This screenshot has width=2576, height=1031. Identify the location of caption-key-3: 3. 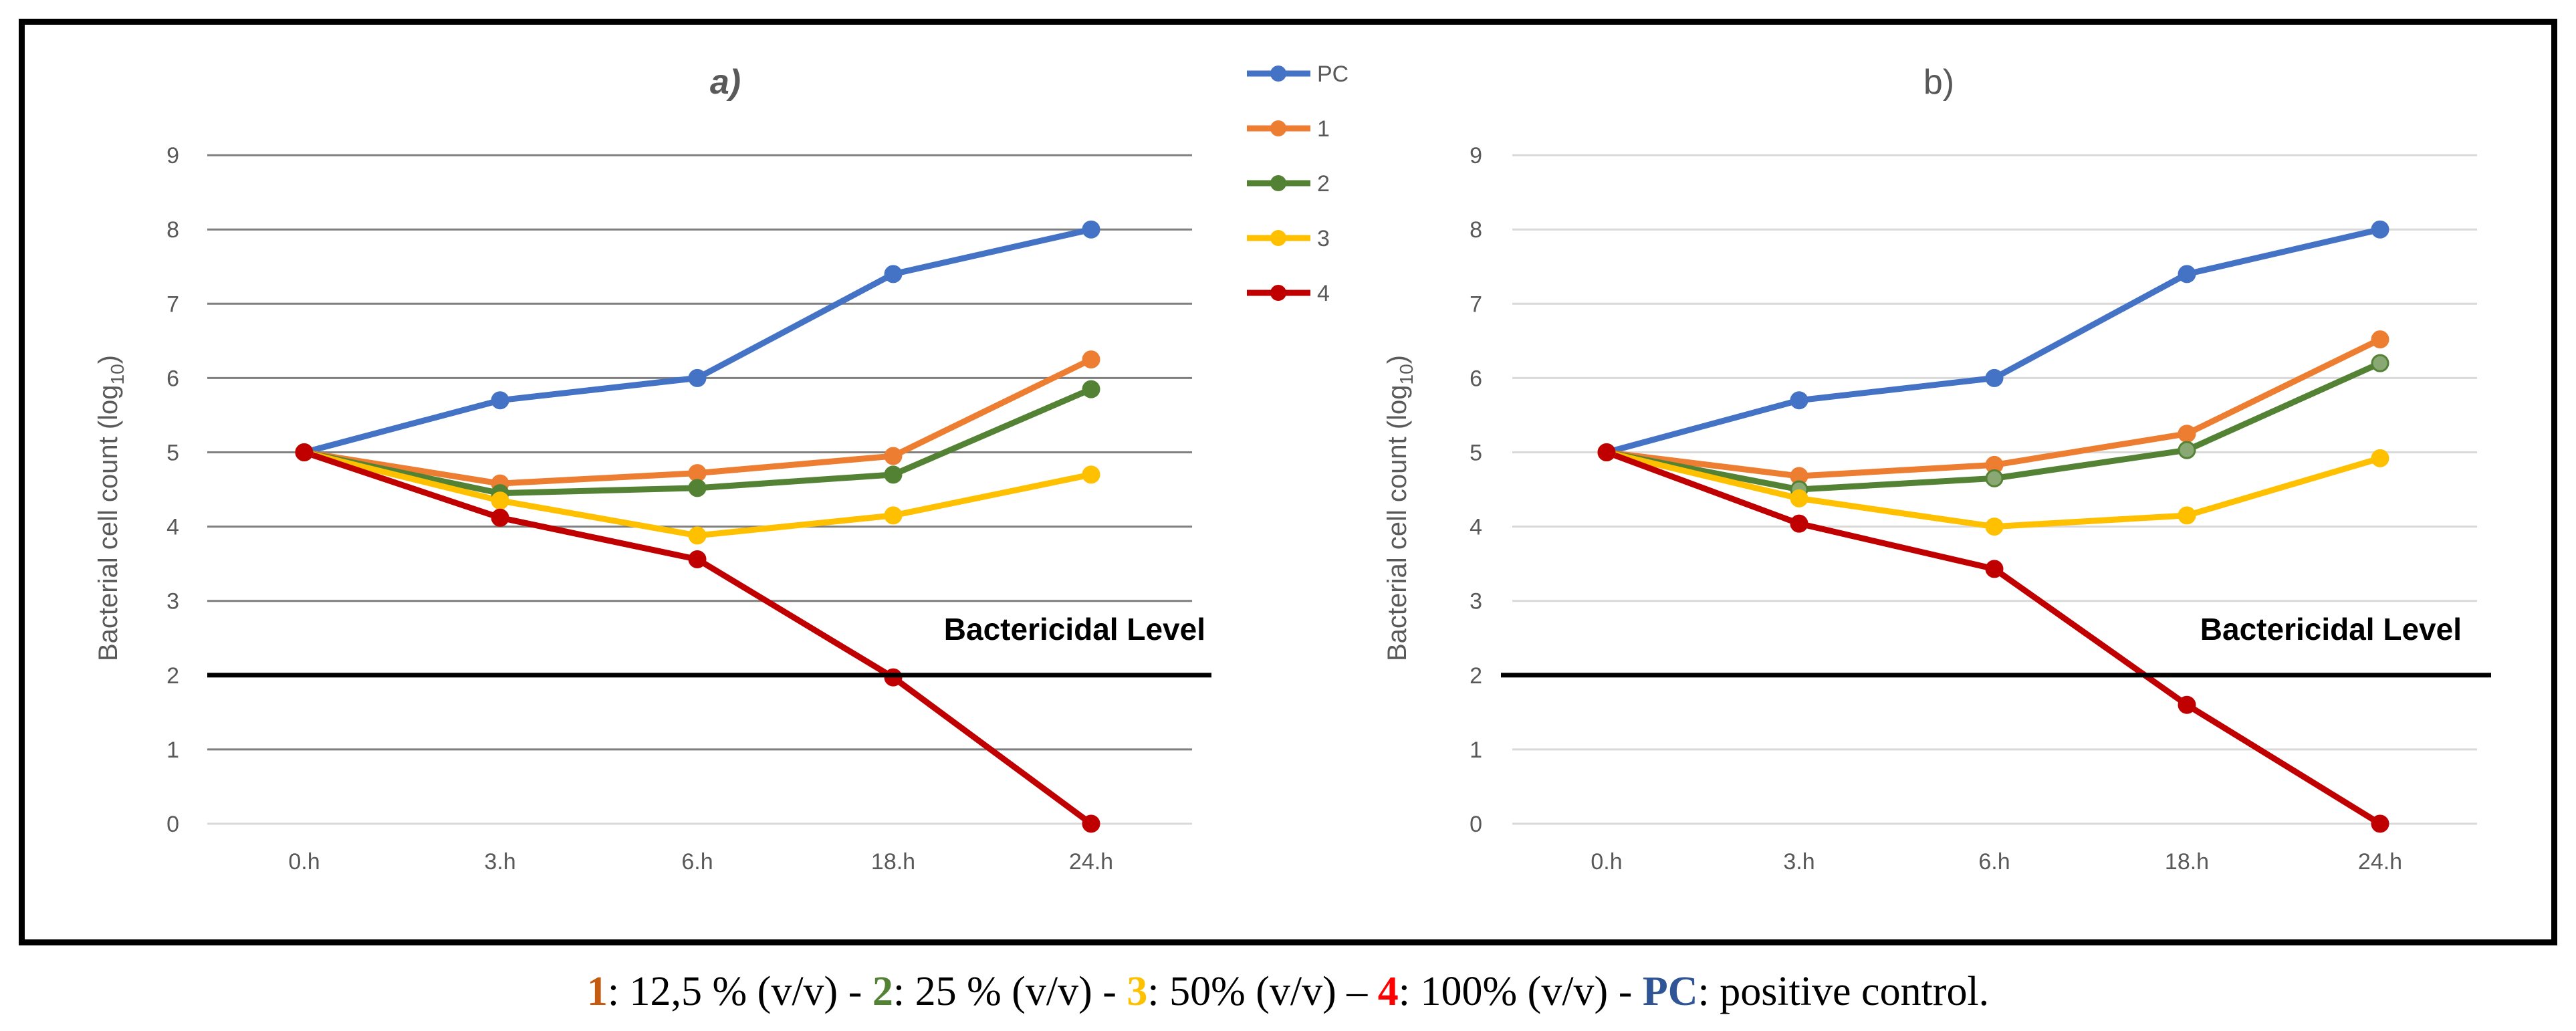
(1137, 991).